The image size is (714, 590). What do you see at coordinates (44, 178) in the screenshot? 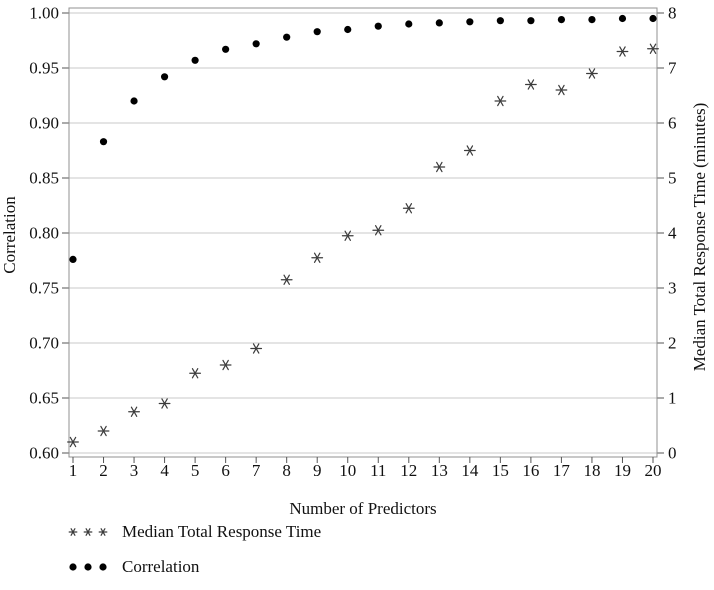
I see `left-tick-label: 0.85` at bounding box center [44, 178].